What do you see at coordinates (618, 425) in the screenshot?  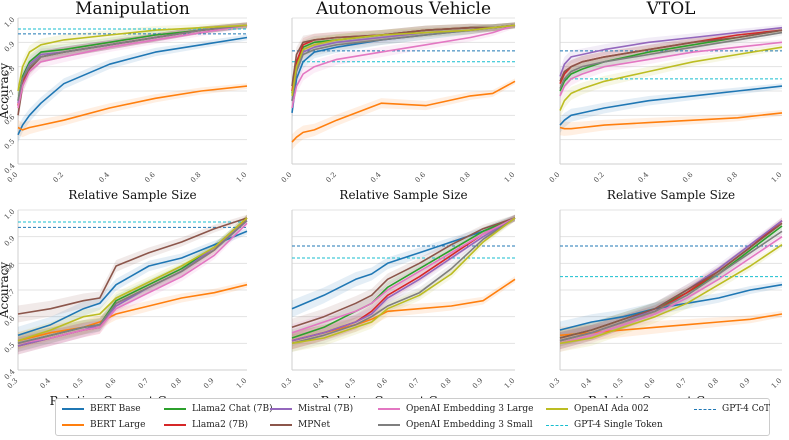 I see `legend-label: GPT-4 Single Token` at bounding box center [618, 425].